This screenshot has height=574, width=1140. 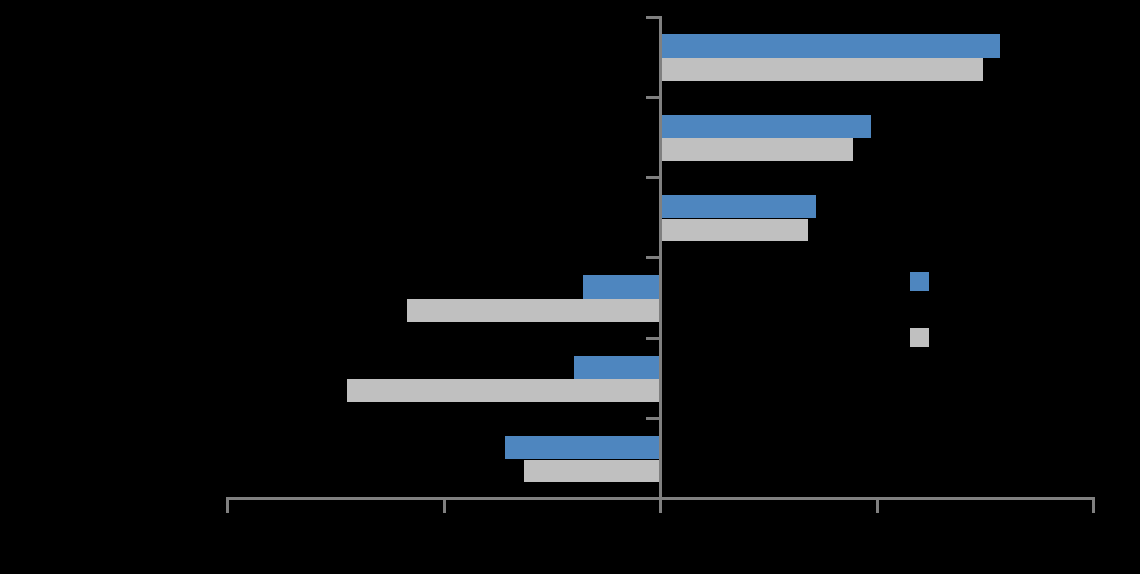 I want to click on x-axis-line, so click(x=660, y=498).